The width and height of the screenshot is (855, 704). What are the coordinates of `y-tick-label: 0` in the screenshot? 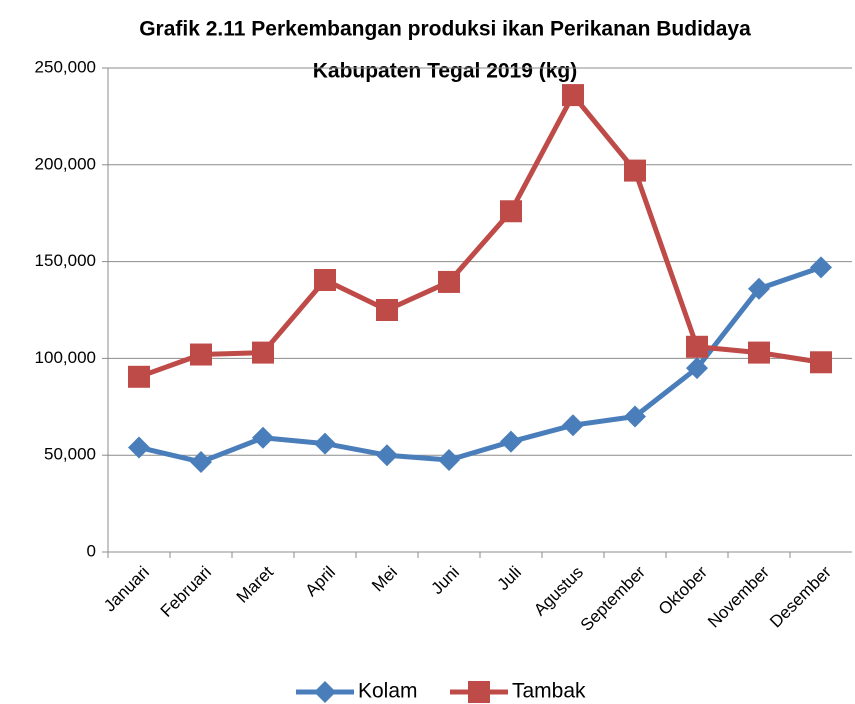 It's located at (91, 550).